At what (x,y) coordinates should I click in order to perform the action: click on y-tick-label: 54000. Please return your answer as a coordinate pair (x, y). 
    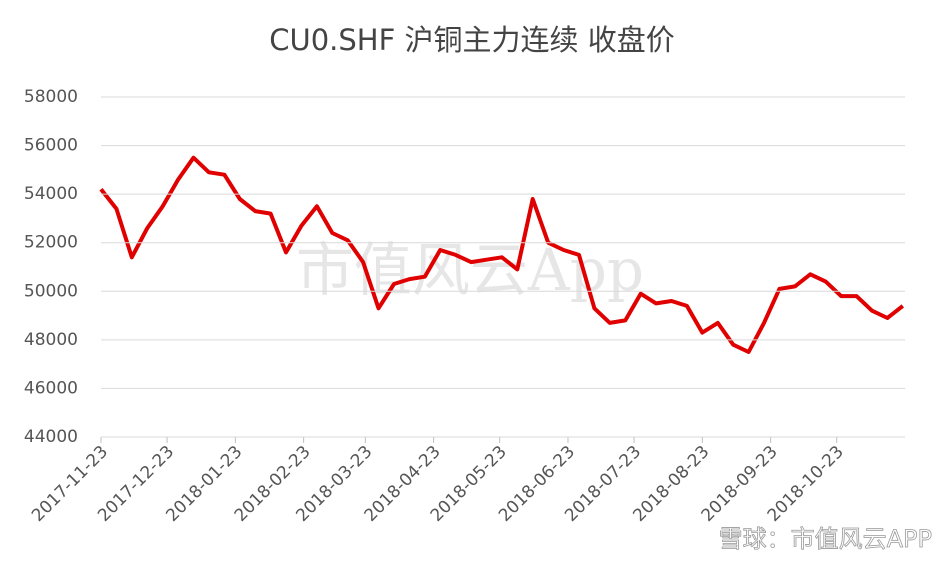
    Looking at the image, I should click on (51, 194).